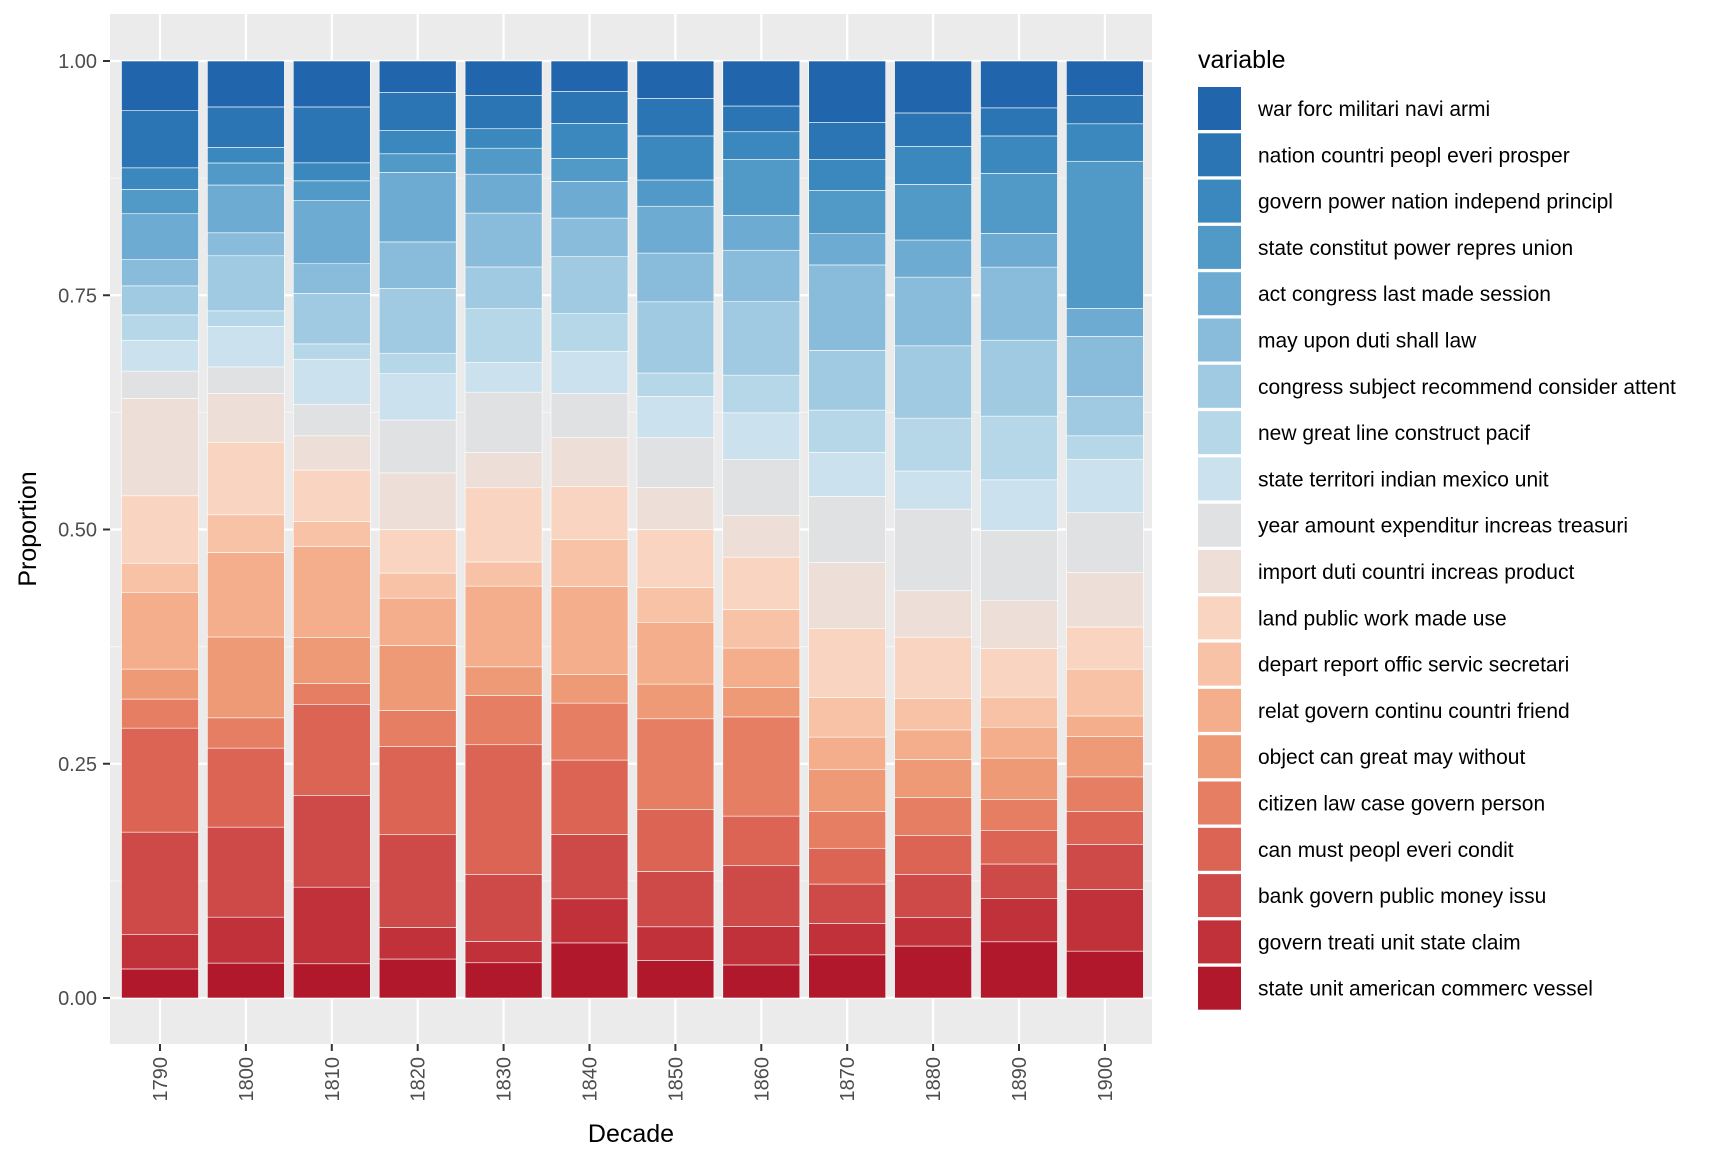 This screenshot has width=1728, height=1152. I want to click on legend-label: year amount expenditur increas treasuri, so click(1443, 526).